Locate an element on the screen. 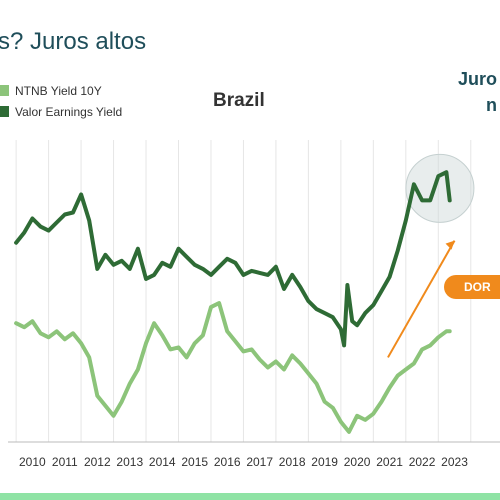 This screenshot has height=500, width=500. trend-arrow-head is located at coordinates (450, 245).